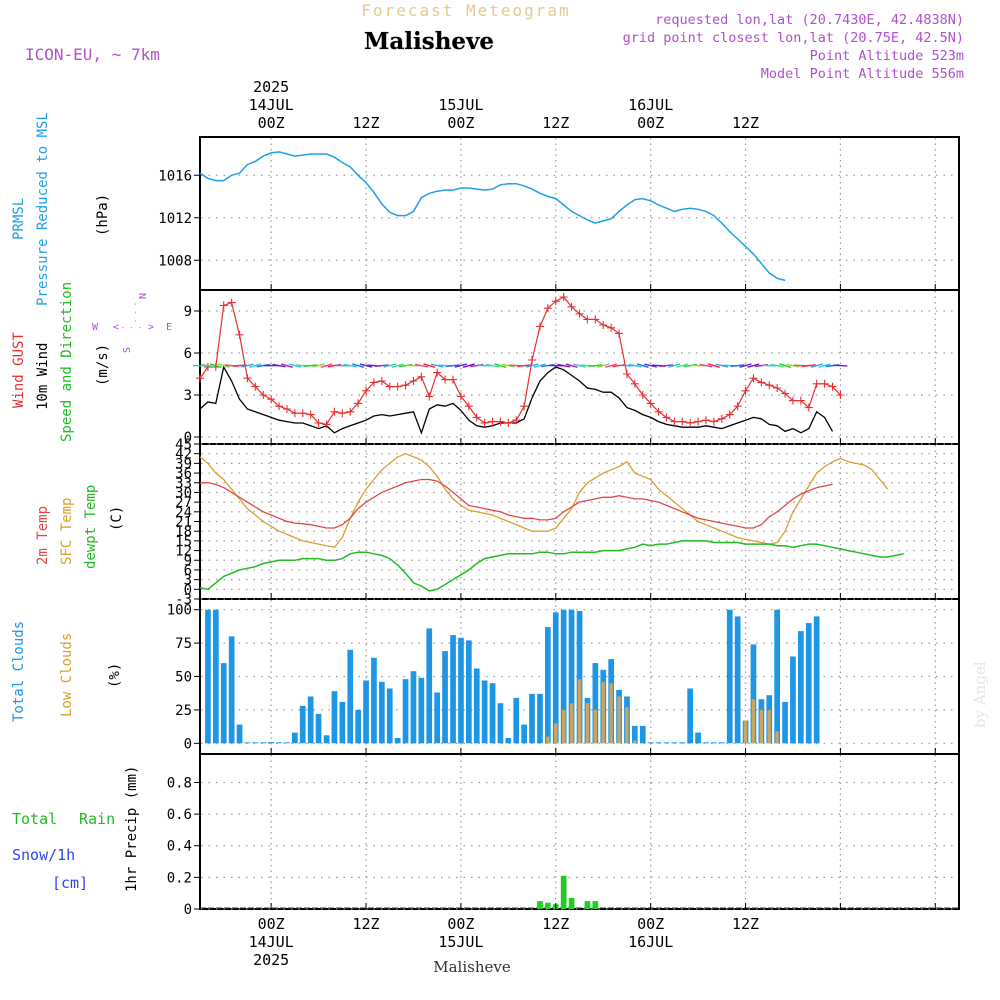  What do you see at coordinates (70, 883) in the screenshot?
I see `snow-unit-label: [cm]` at bounding box center [70, 883].